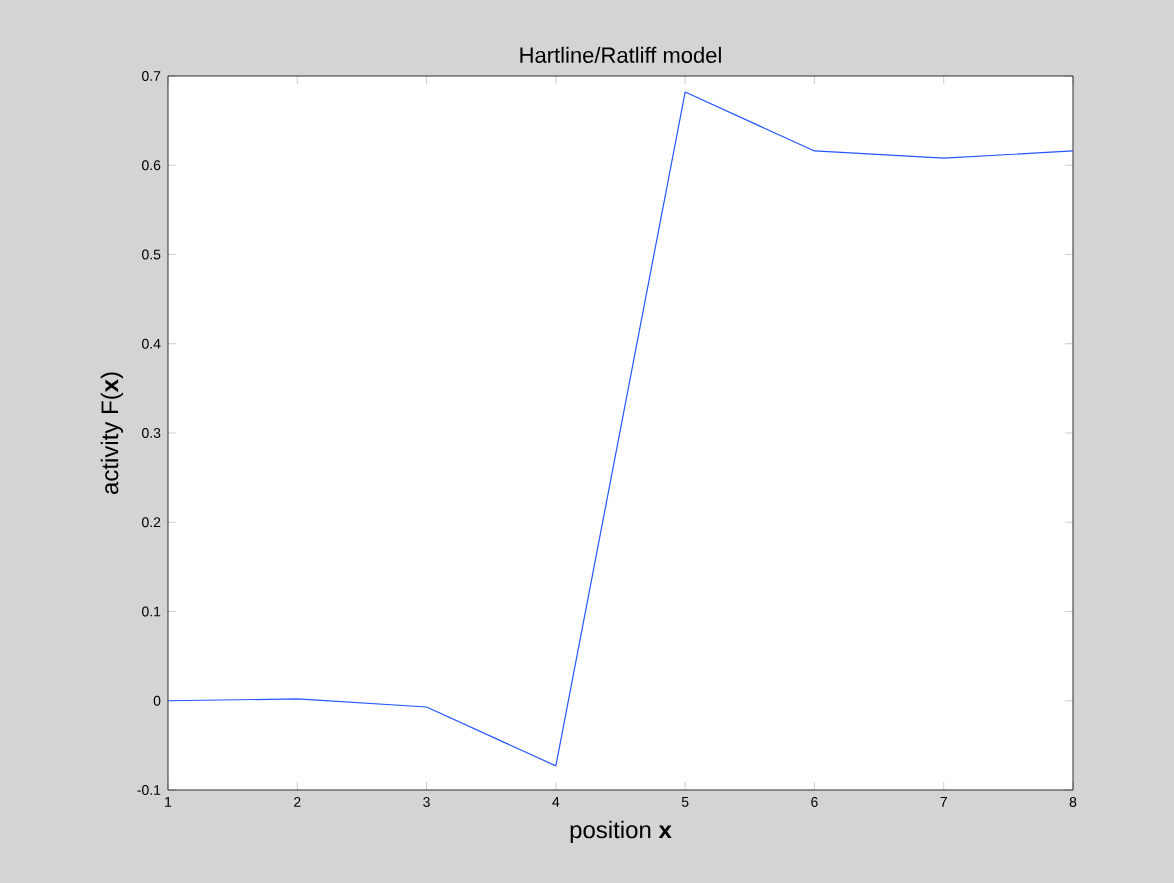 The height and width of the screenshot is (883, 1174). Describe the element at coordinates (1073, 802) in the screenshot. I see `x-tick-label: 8` at that location.